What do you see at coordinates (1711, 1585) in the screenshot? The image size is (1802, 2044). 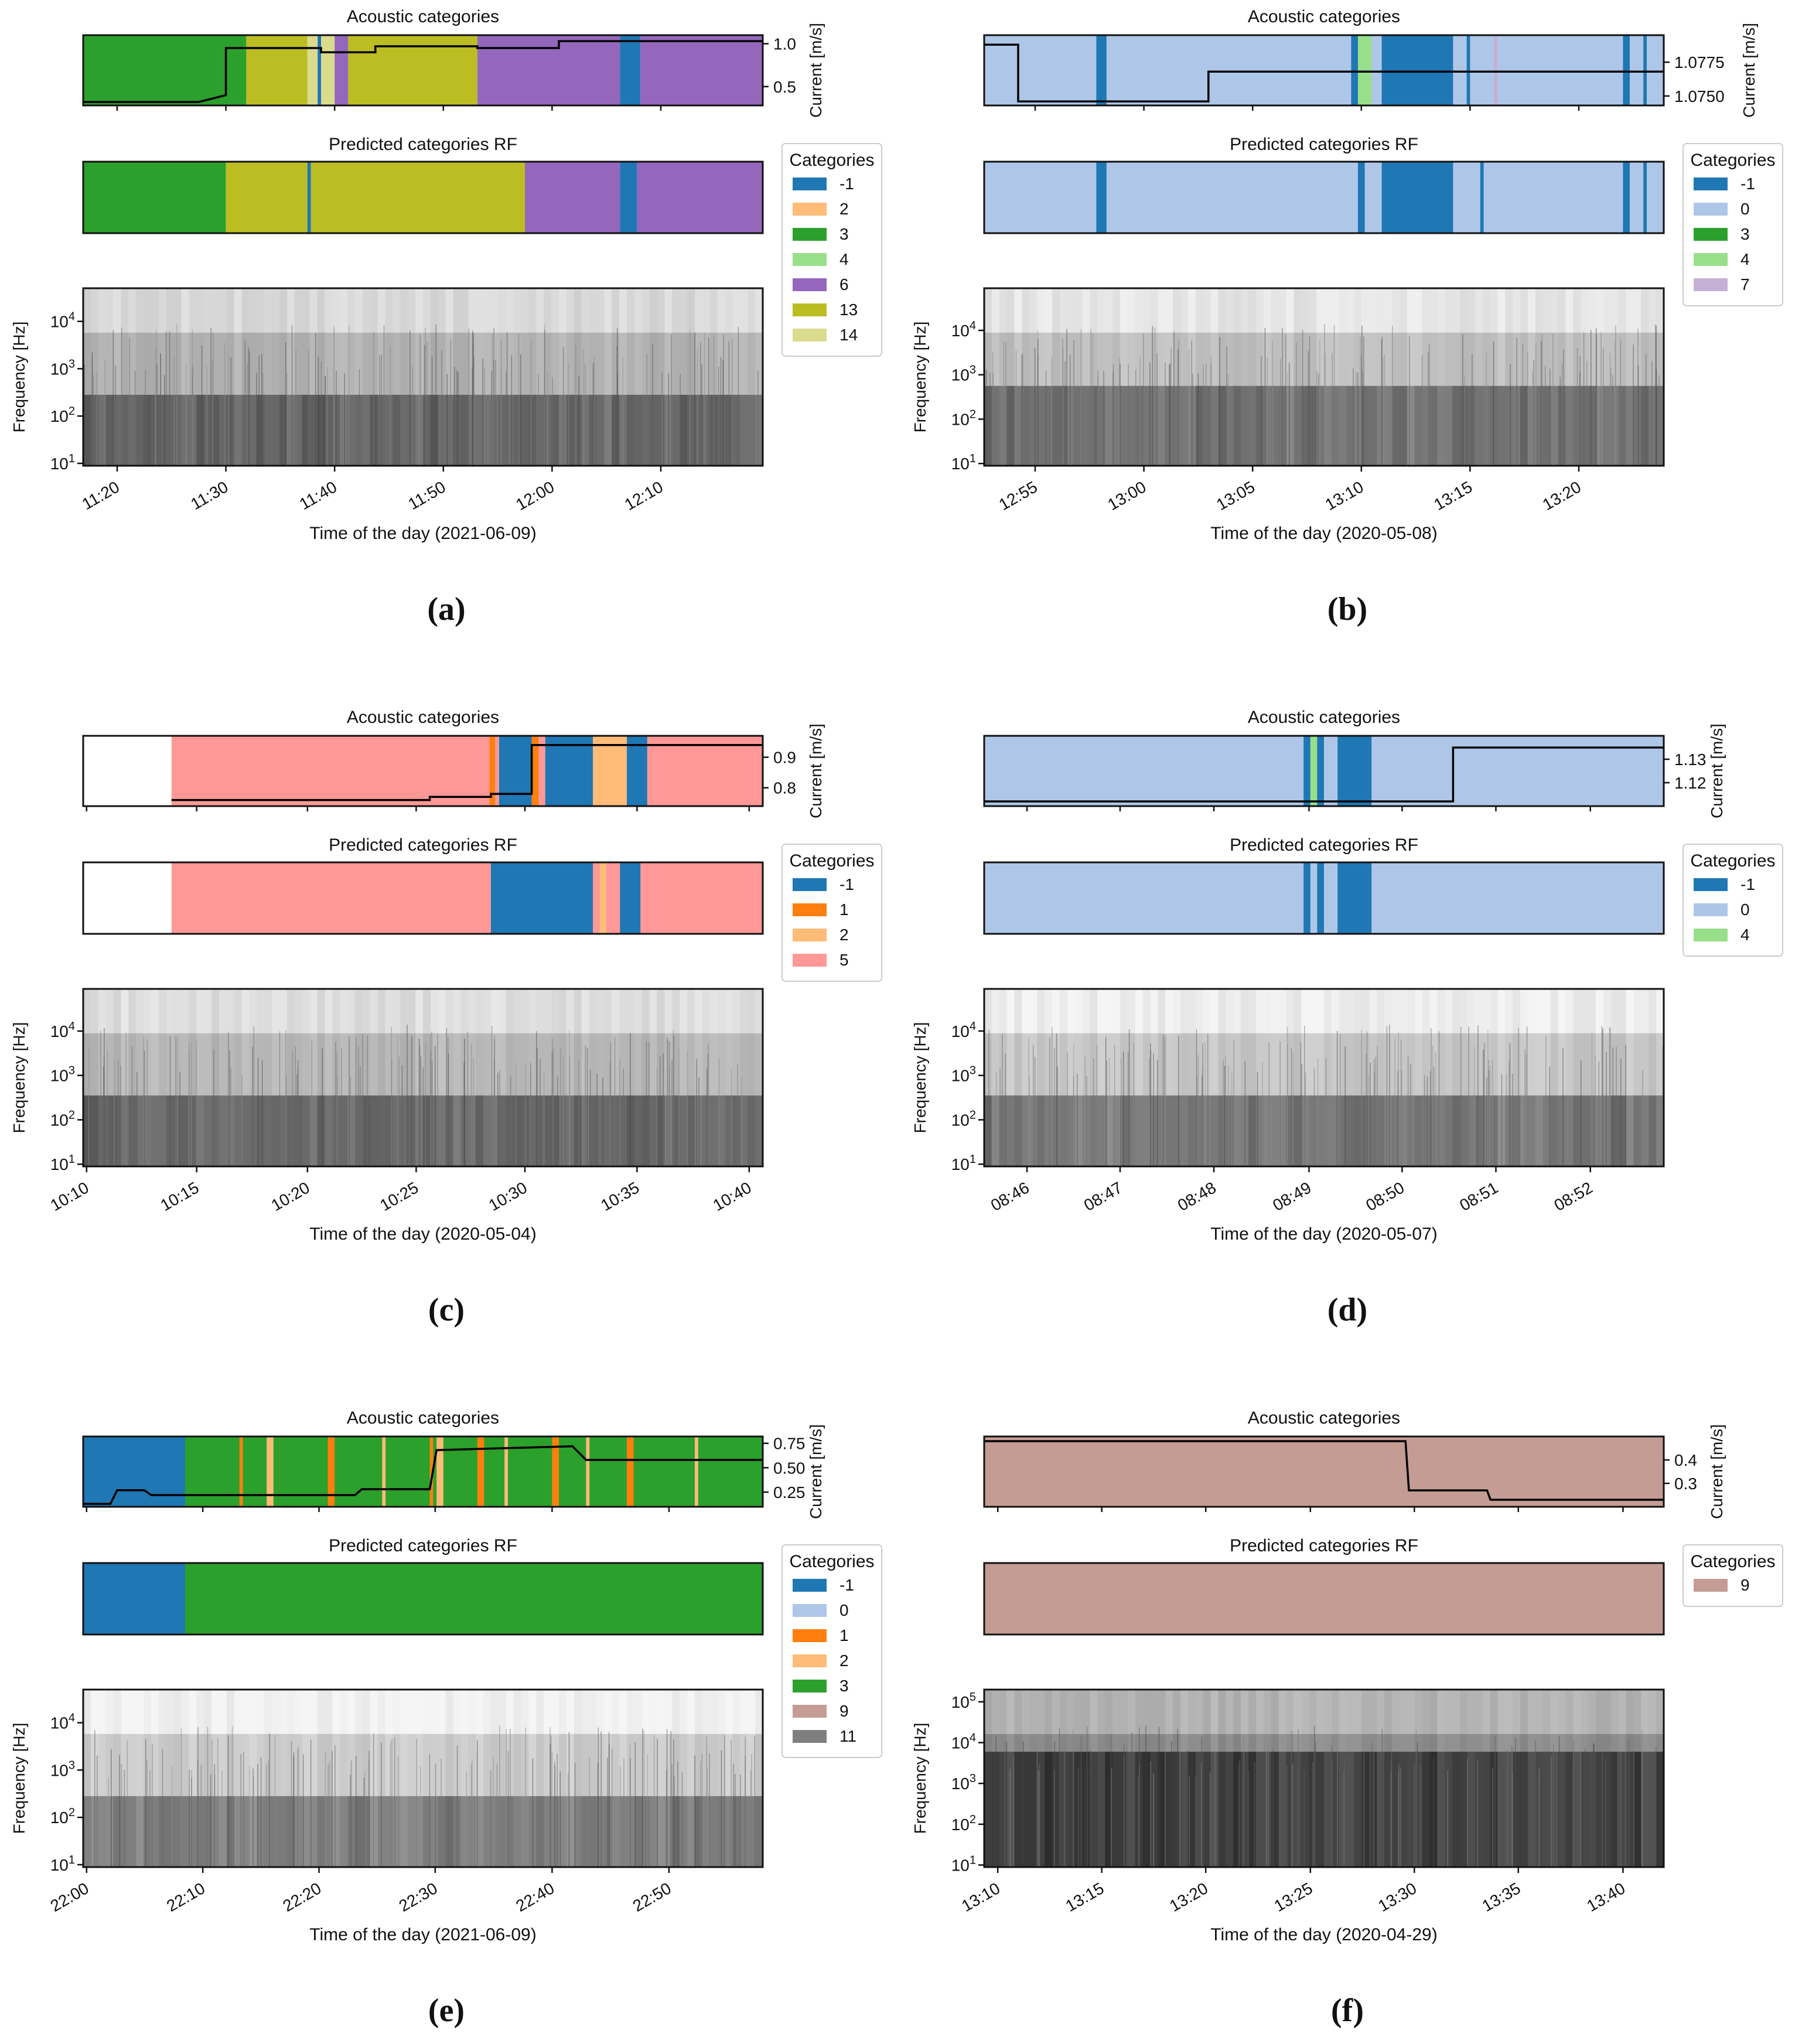 I see `legend-swatch` at bounding box center [1711, 1585].